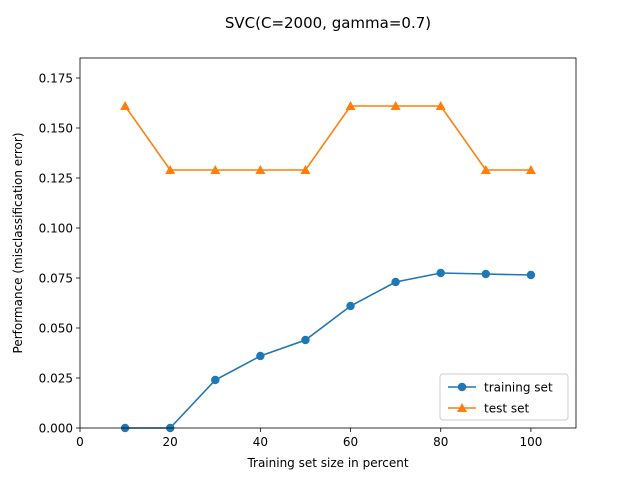 The image size is (640, 480). What do you see at coordinates (18, 243) in the screenshot?
I see `y-axis-label: Performance (misclassification error)` at bounding box center [18, 243].